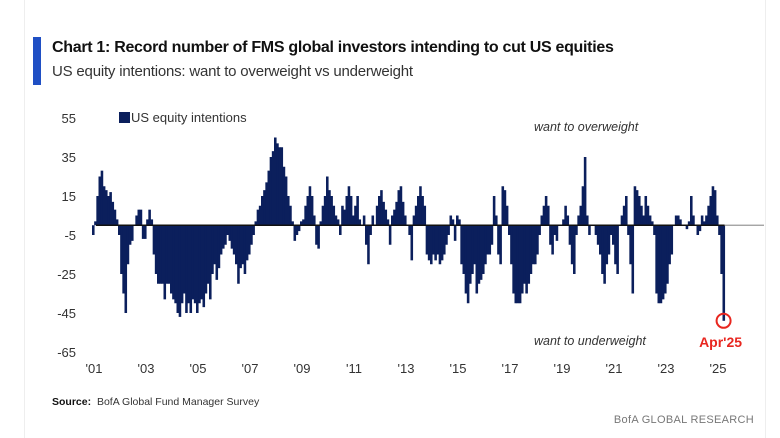 This screenshot has width=780, height=438. I want to click on annotation-overweight: want to overweight, so click(586, 127).